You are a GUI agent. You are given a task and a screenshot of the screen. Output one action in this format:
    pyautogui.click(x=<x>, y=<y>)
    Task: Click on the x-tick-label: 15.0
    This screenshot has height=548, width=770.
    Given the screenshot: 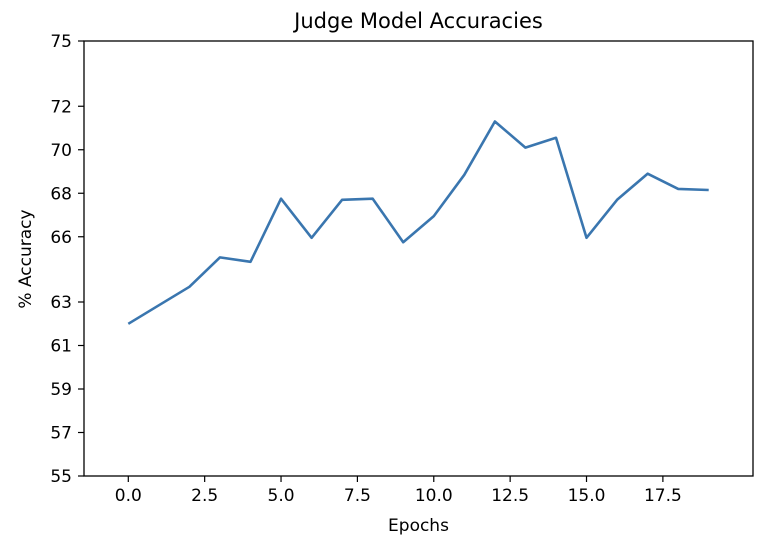 What is the action you would take?
    pyautogui.click(x=587, y=496)
    